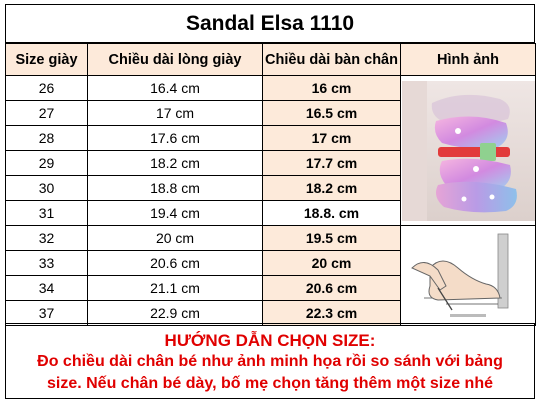 This screenshot has height=405, width=543. Describe the element at coordinates (175, 188) in the screenshot. I see `insole-cell: 18.8 cm` at that location.